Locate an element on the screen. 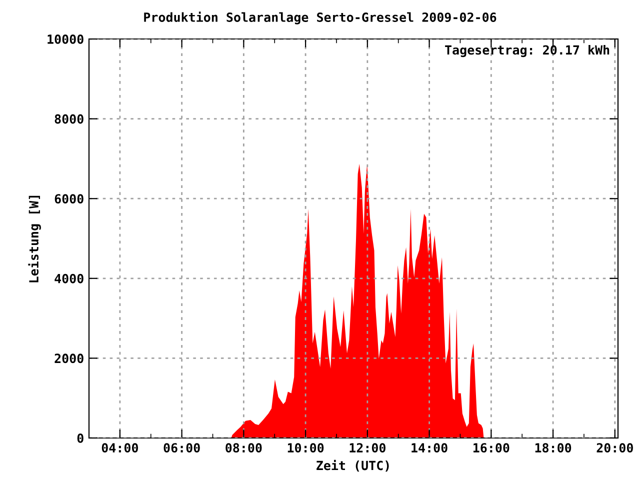  y-axis-title: Leistung [W] is located at coordinates (34, 239).